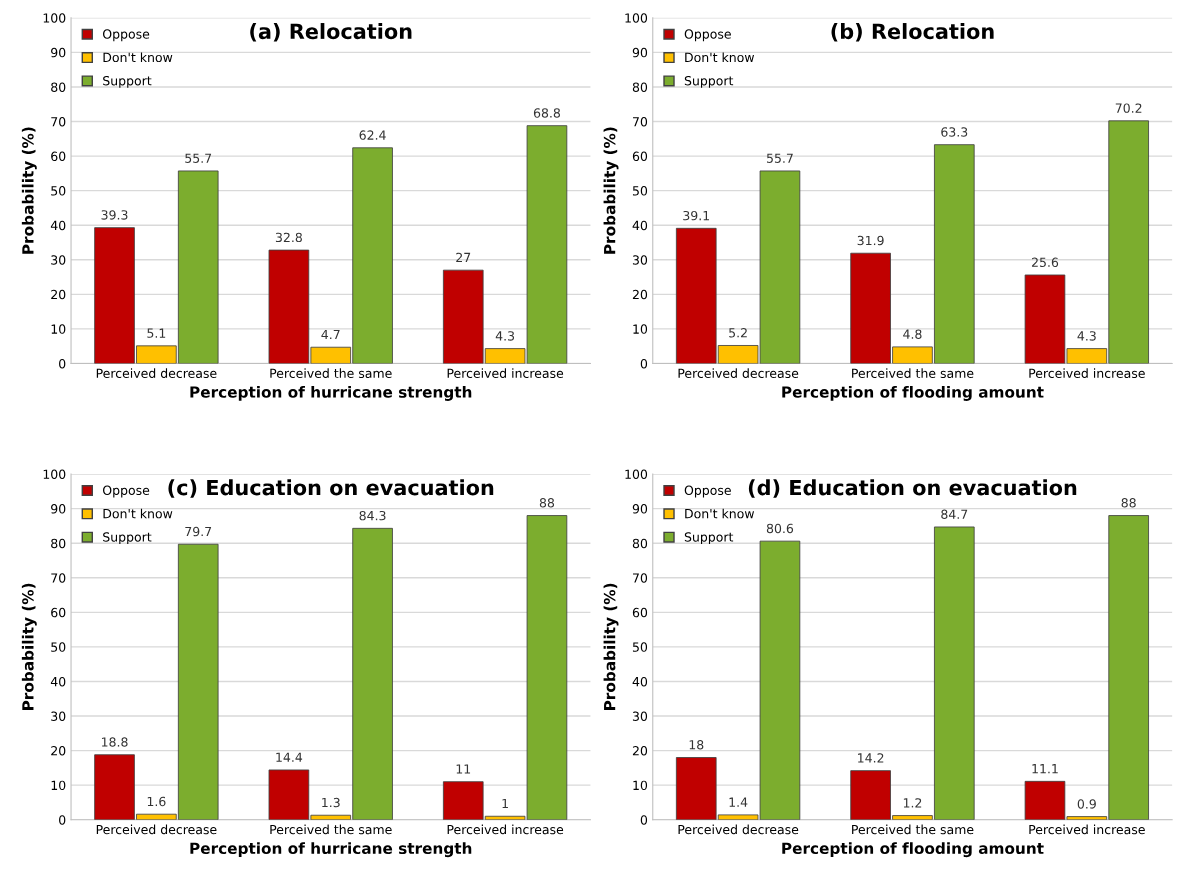  What do you see at coordinates (505, 336) in the screenshot?
I see `data-label: 4.3` at bounding box center [505, 336].